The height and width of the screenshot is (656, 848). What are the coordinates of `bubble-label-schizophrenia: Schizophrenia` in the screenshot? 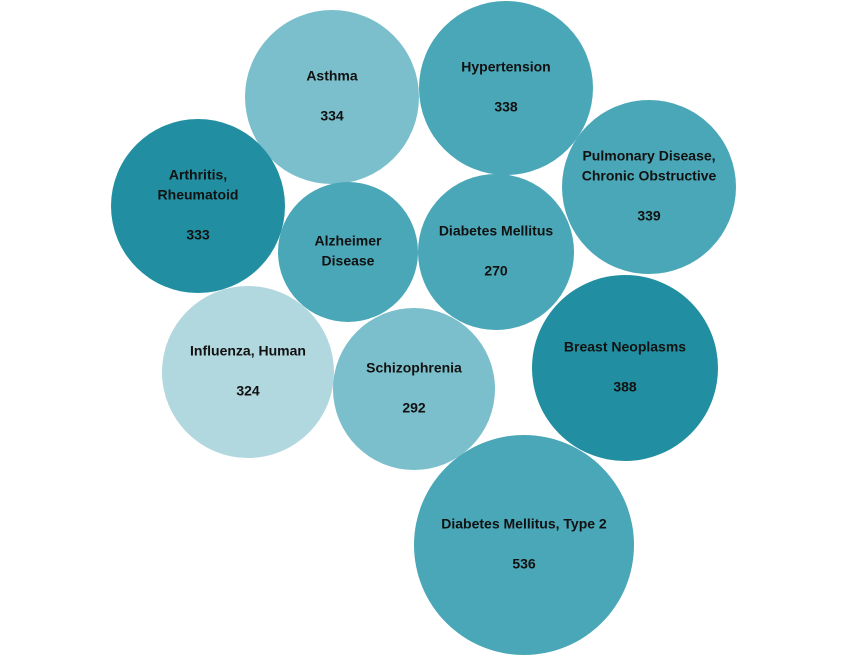 It's located at (414, 368).